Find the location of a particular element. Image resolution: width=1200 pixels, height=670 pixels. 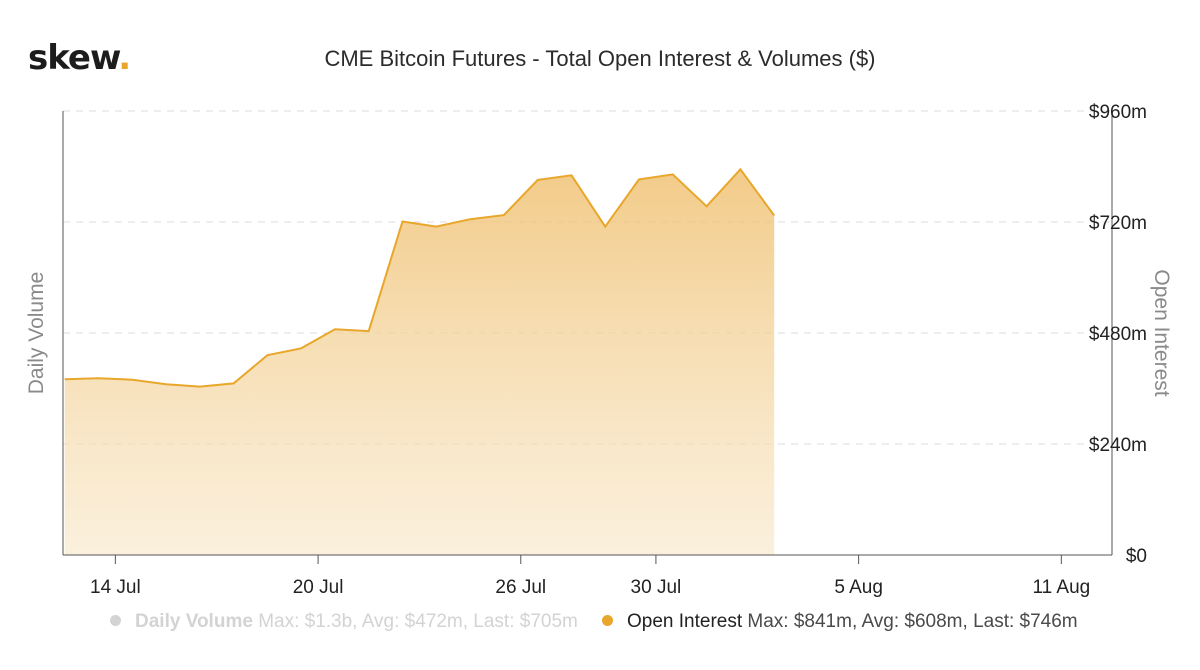

skew-logo: skew. is located at coordinates (79, 58).